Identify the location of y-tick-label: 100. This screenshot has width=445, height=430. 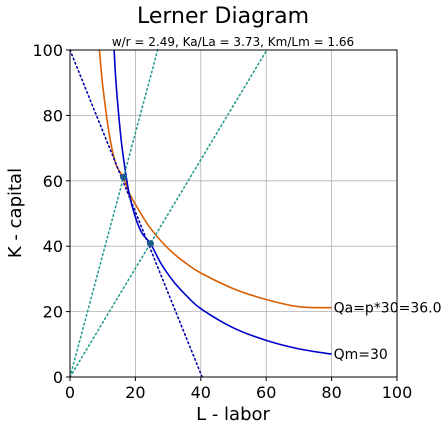
(47, 50).